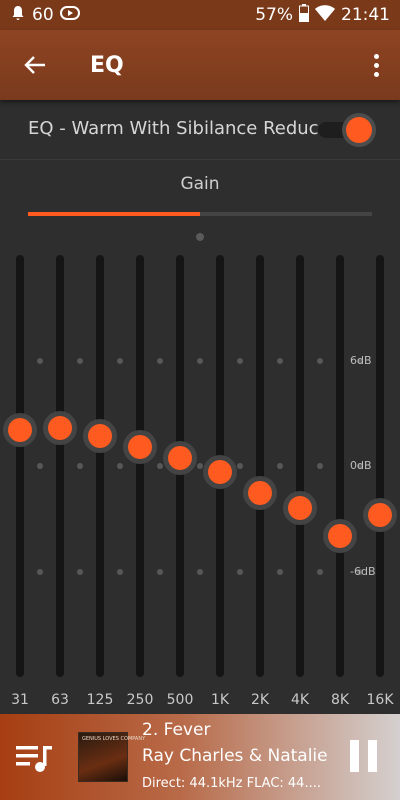  I want to click on freq-label-4K: 4K, so click(300, 700).